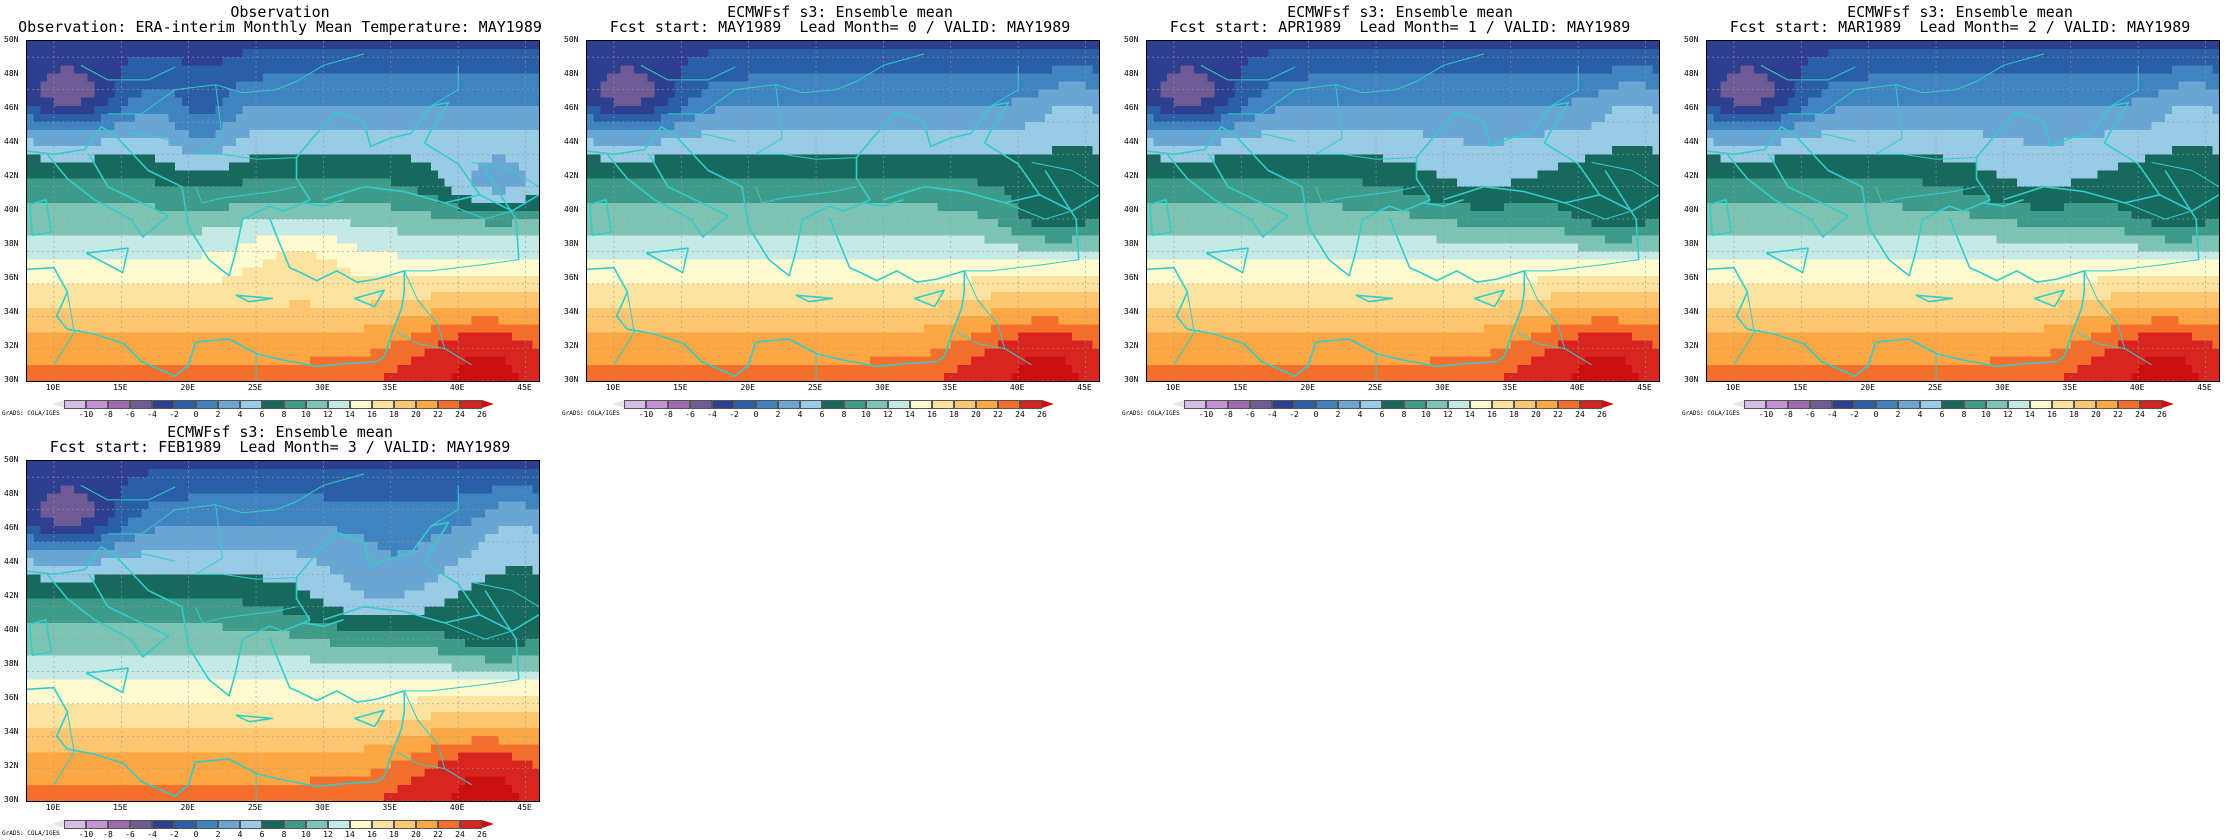  Describe the element at coordinates (2118, 414) in the screenshot. I see `colorbar-tick: 22` at that location.